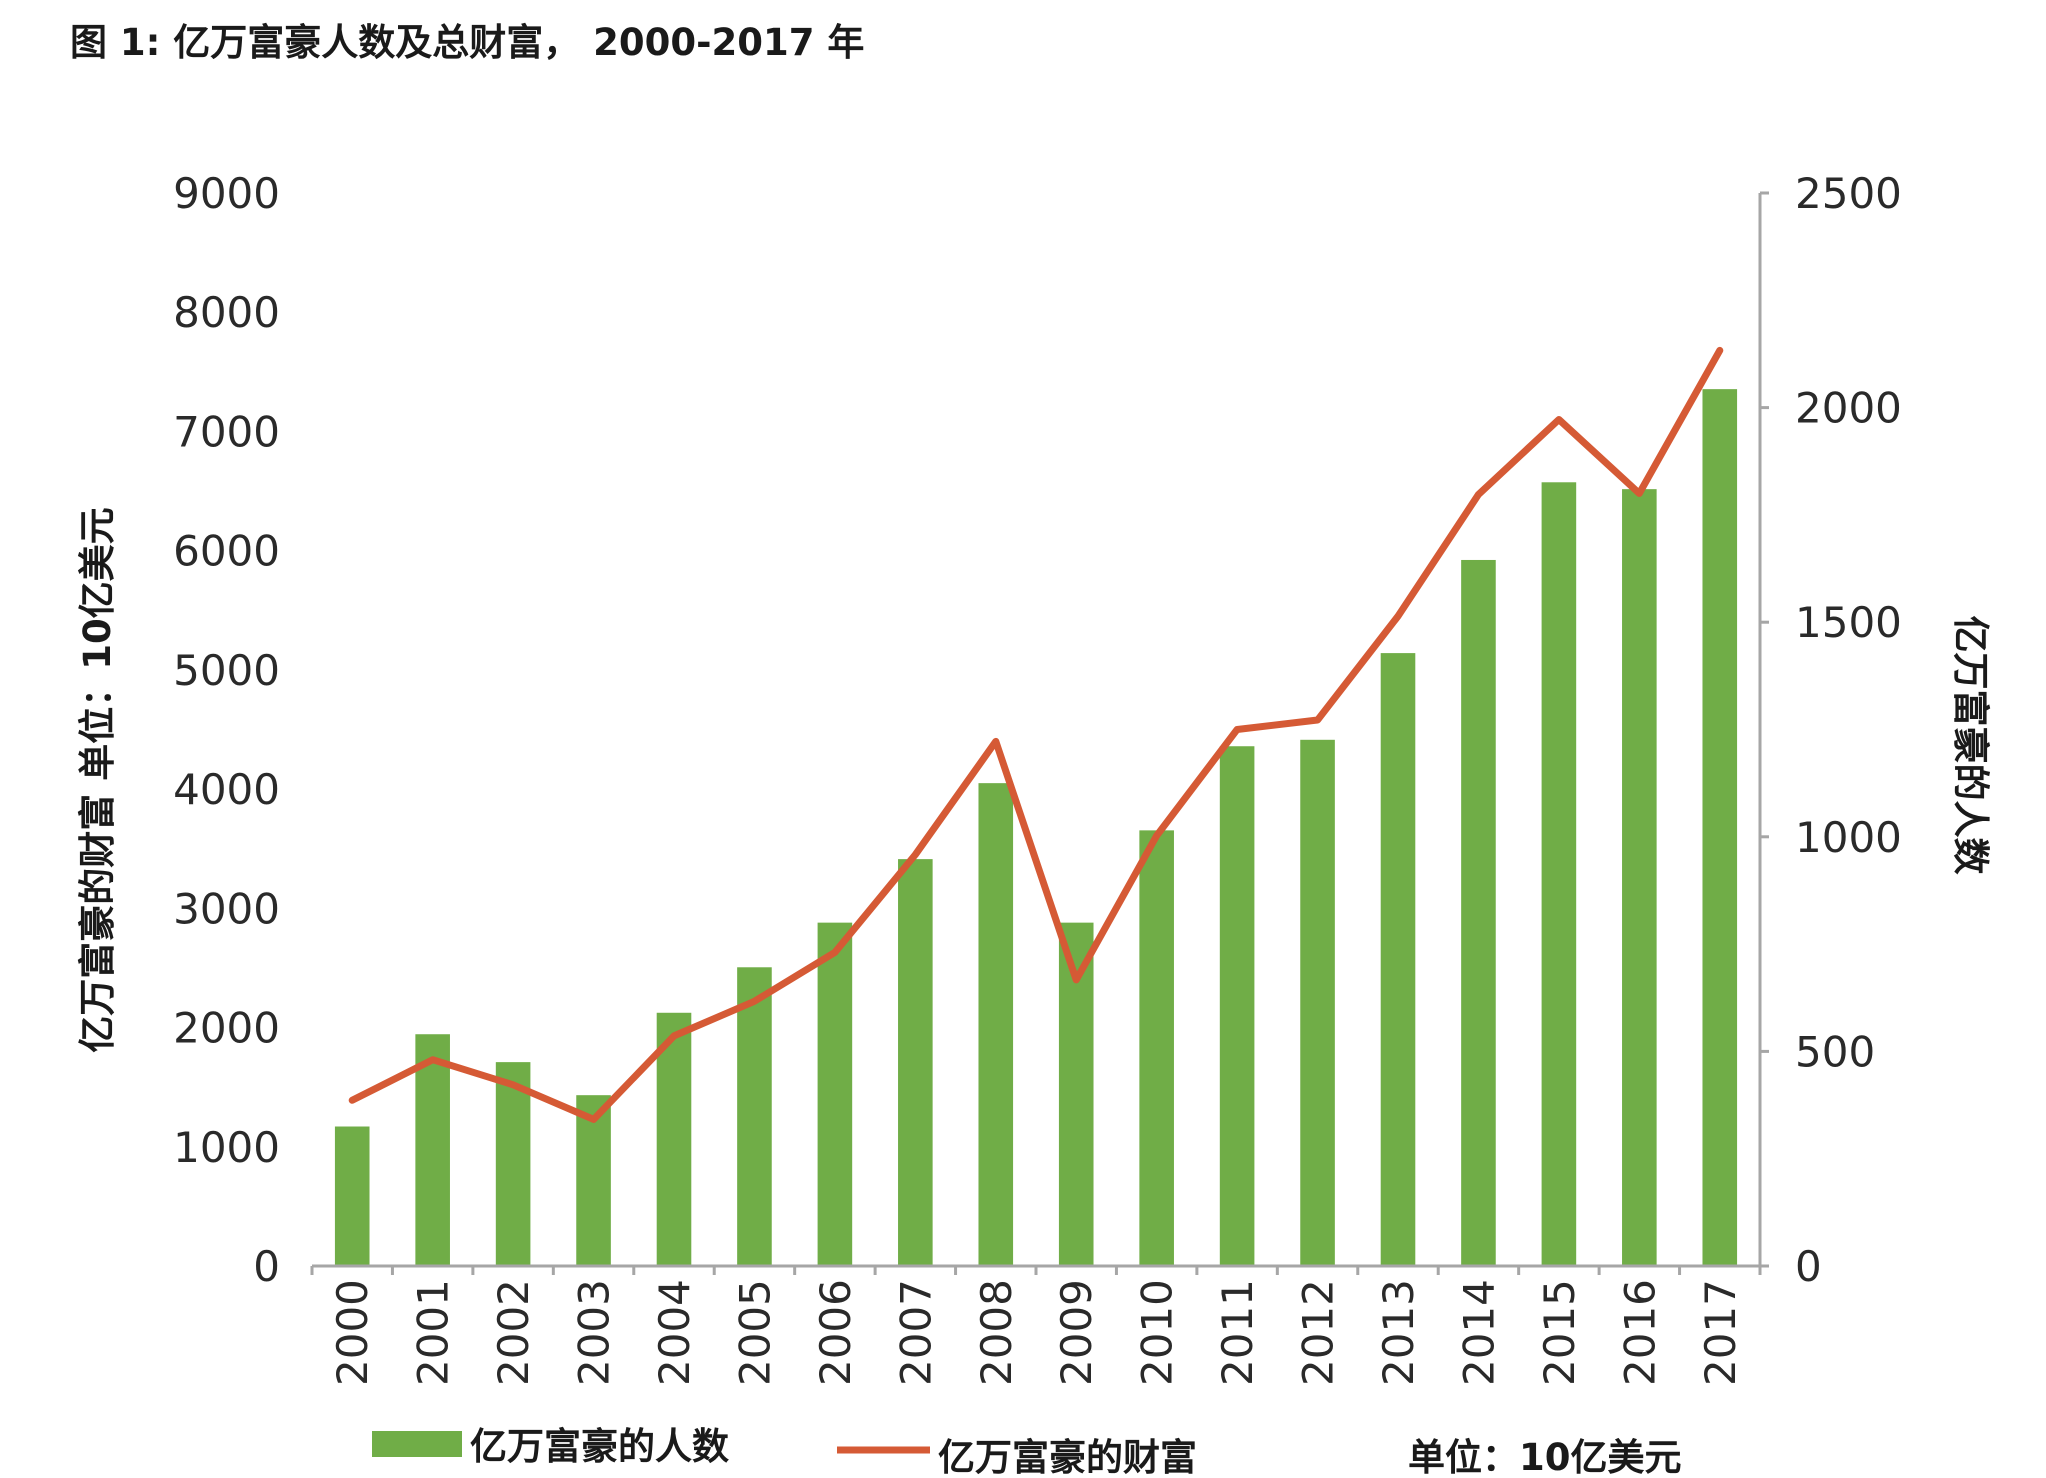  What do you see at coordinates (754, 1332) in the screenshot?
I see `x-tick-label: 2005` at bounding box center [754, 1332].